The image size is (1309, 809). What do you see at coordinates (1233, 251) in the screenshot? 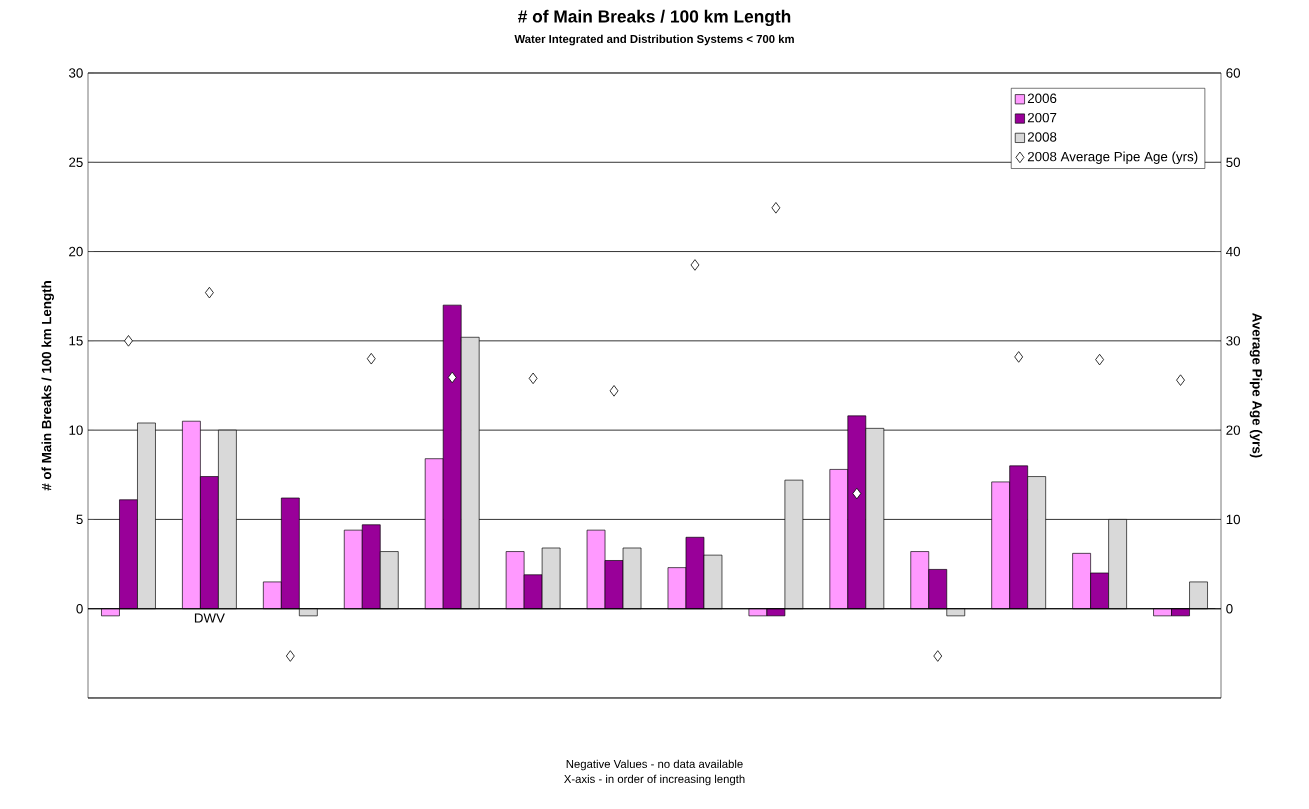
I see `y2-tick-label: 40` at bounding box center [1233, 251].